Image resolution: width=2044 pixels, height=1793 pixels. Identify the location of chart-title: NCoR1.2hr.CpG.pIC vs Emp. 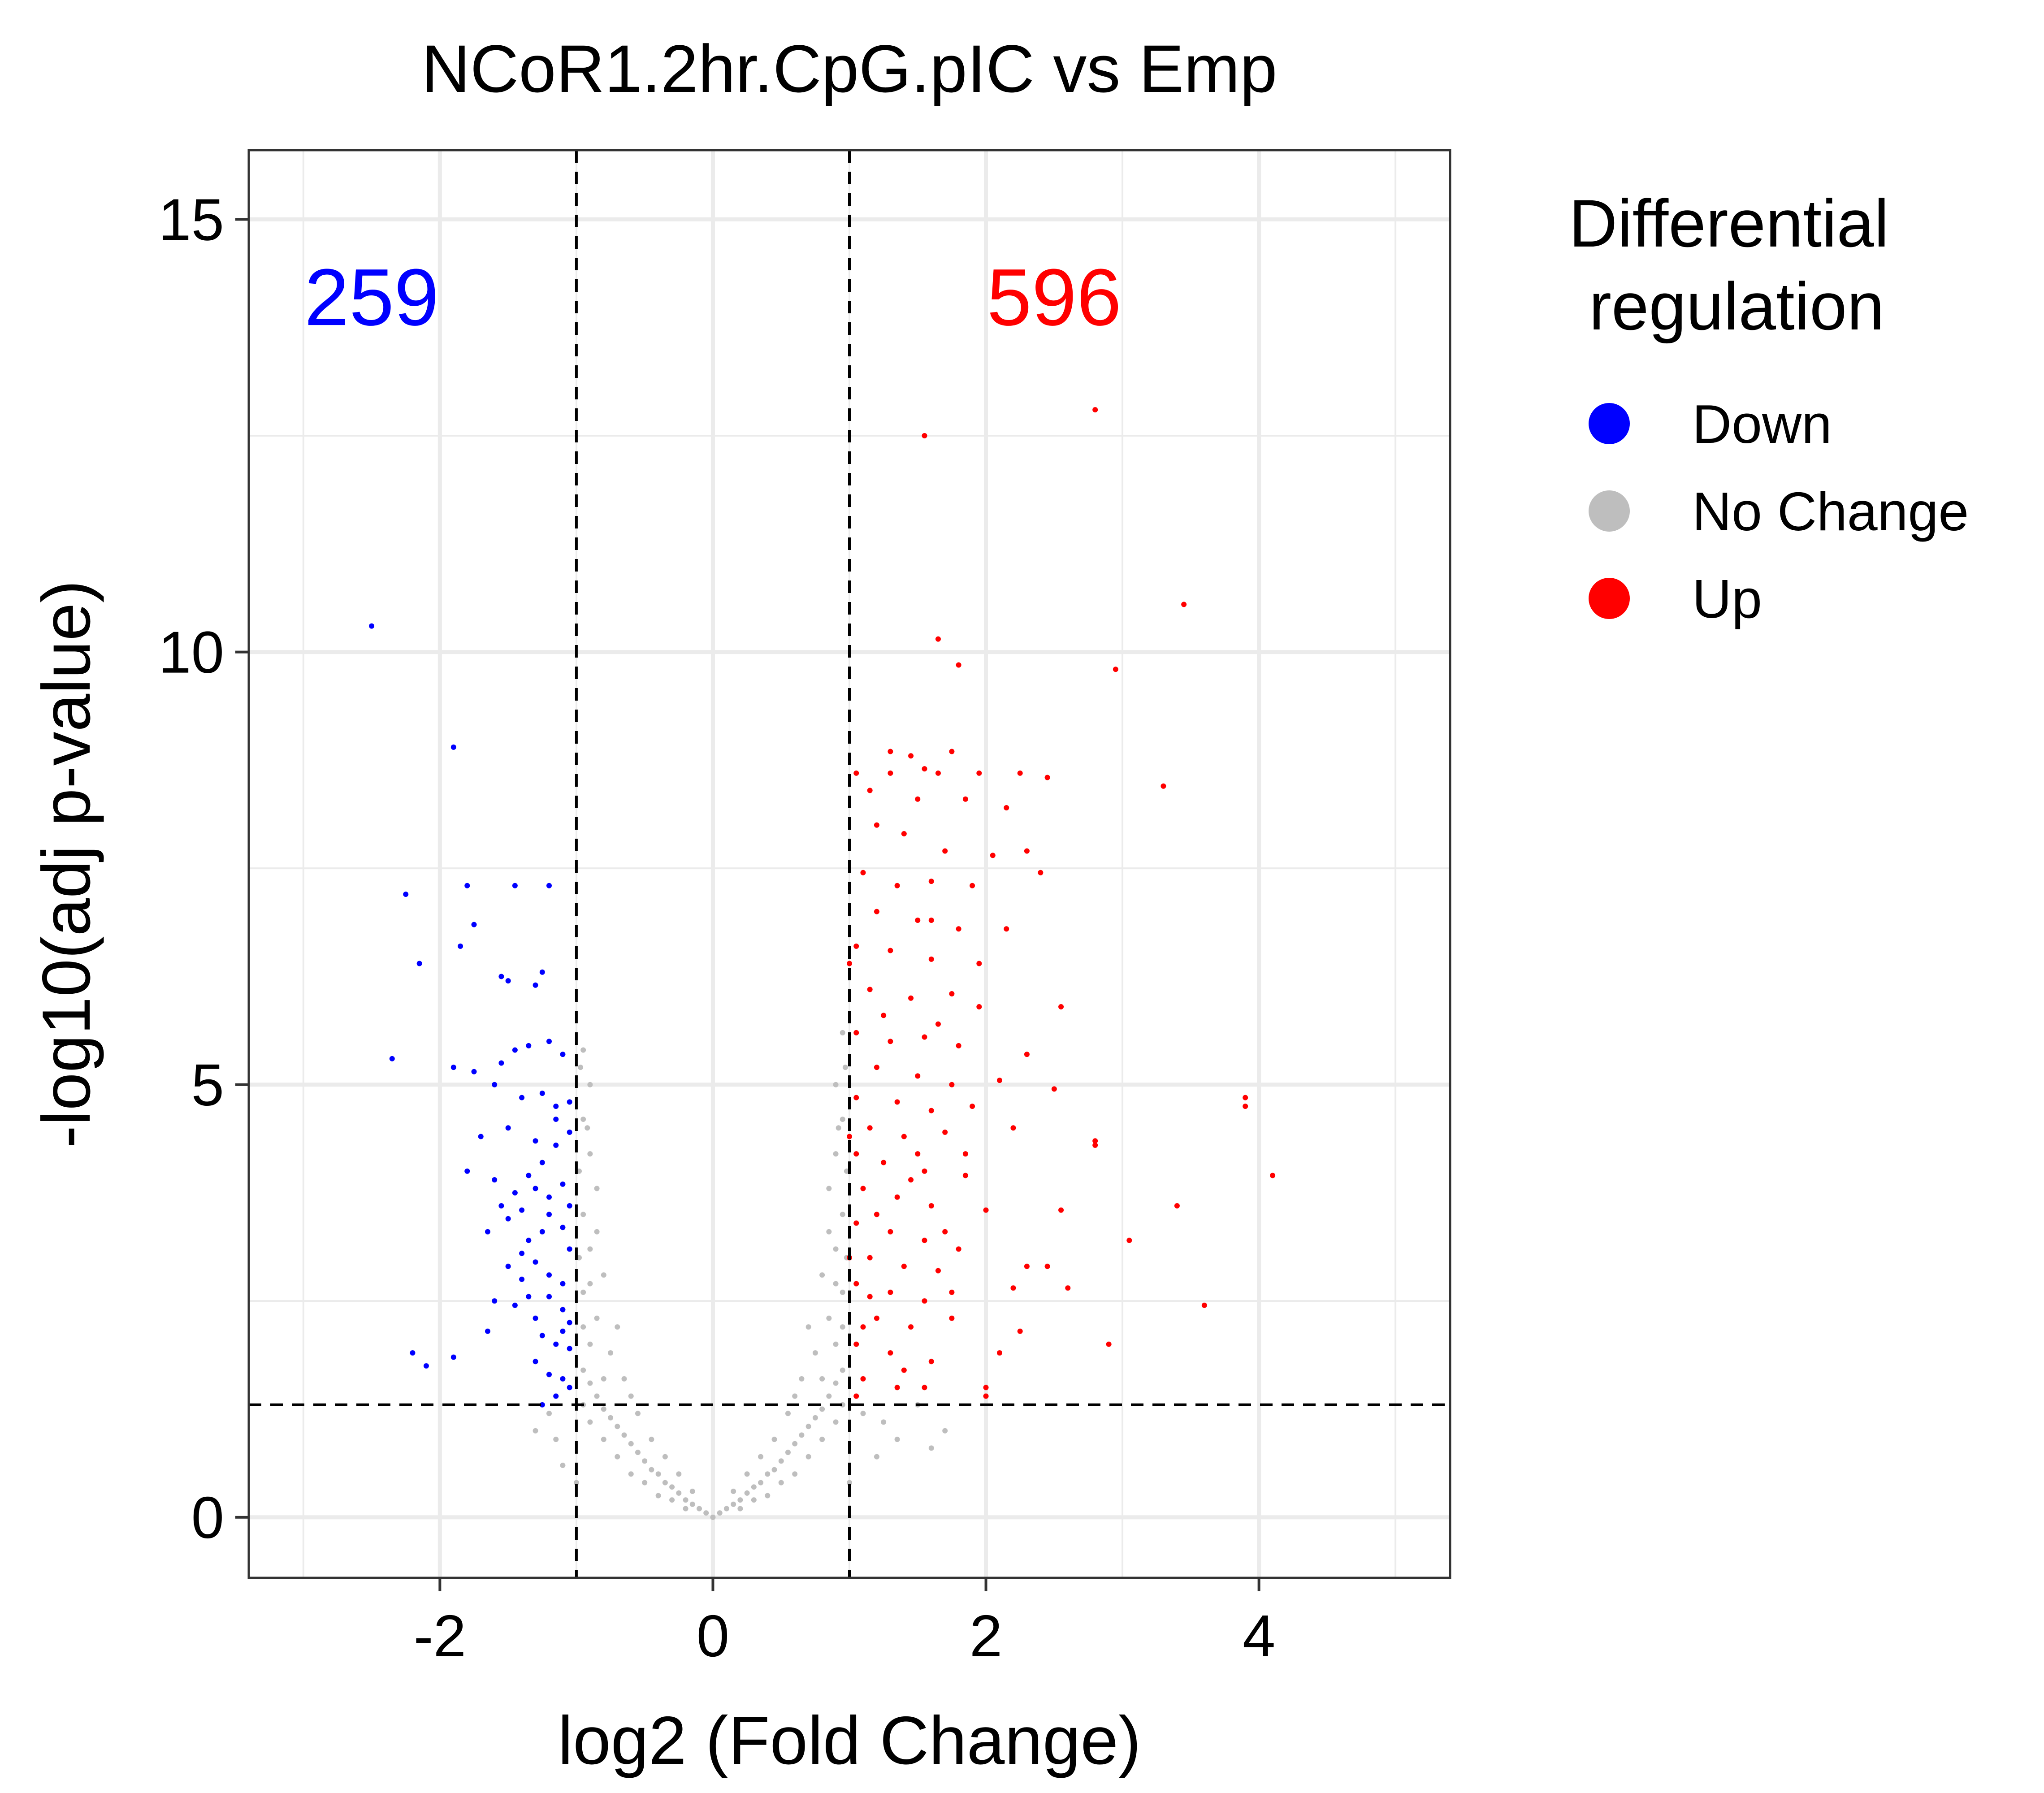
(850, 68).